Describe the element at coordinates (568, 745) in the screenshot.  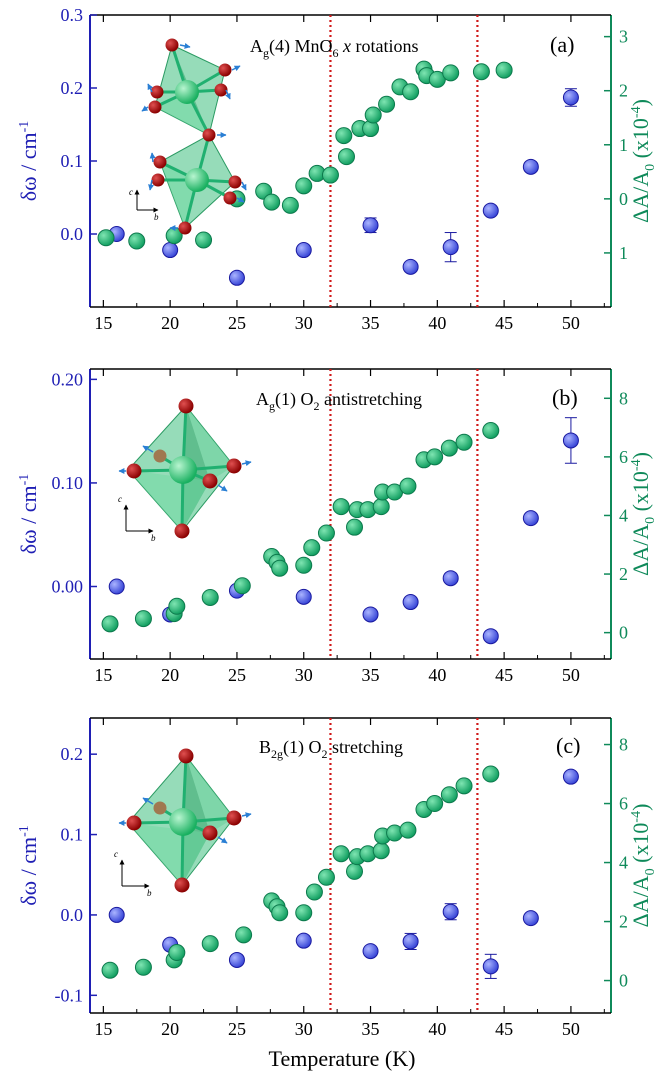
I see `panel-c-label: (c)` at that location.